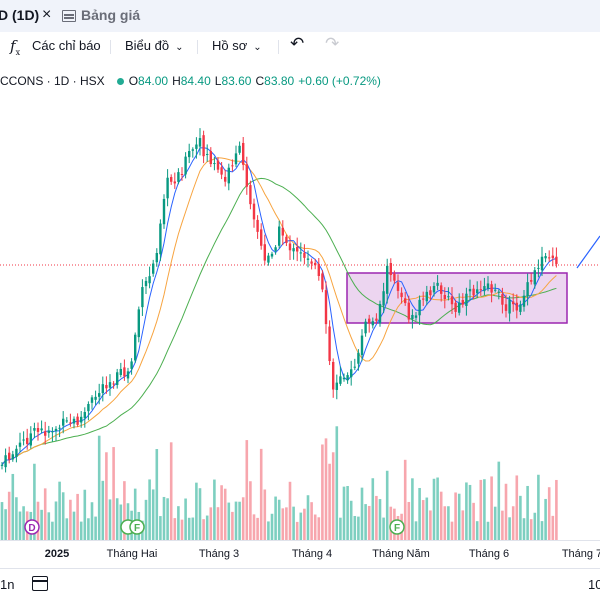  What do you see at coordinates (40, 583) in the screenshot?
I see `calendar-icon` at bounding box center [40, 583].